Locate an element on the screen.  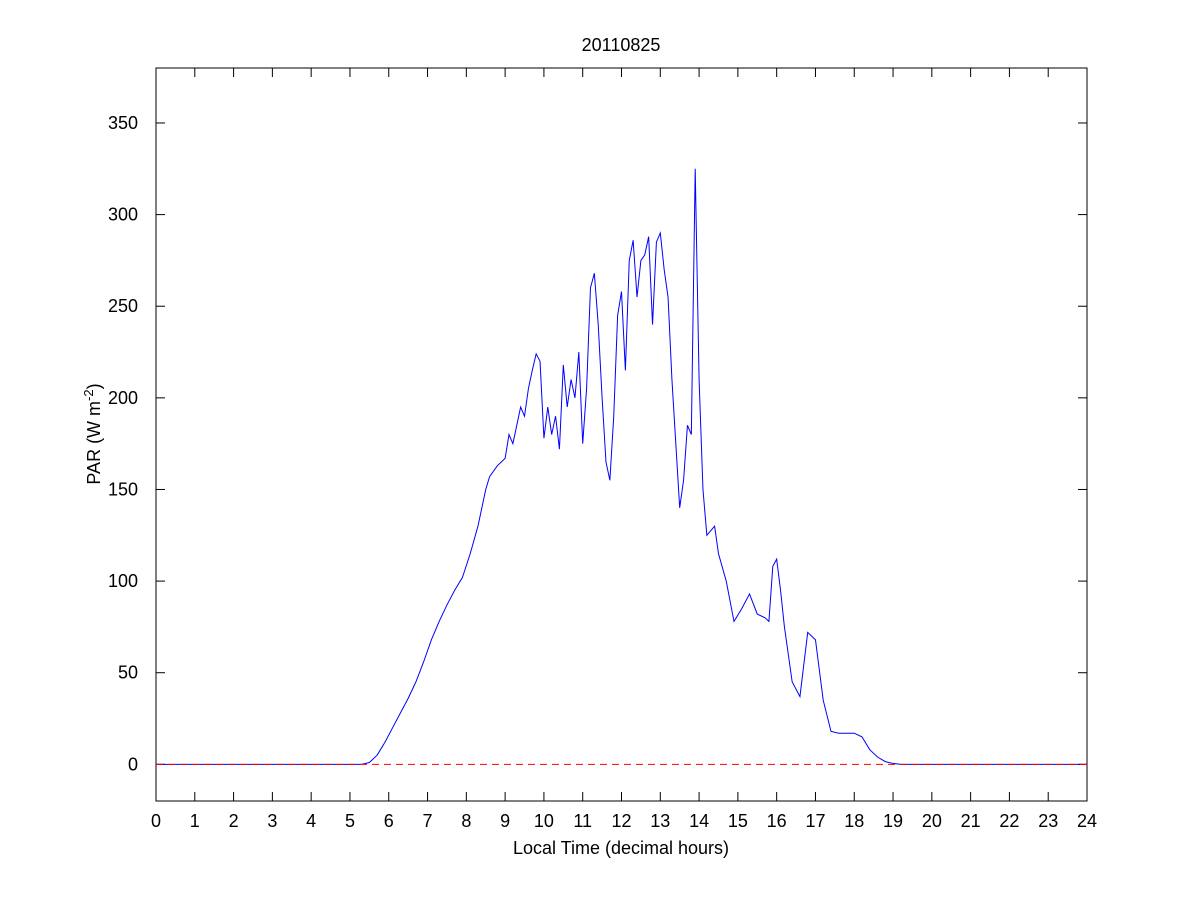
y-tick-label: 150 is located at coordinates (123, 489).